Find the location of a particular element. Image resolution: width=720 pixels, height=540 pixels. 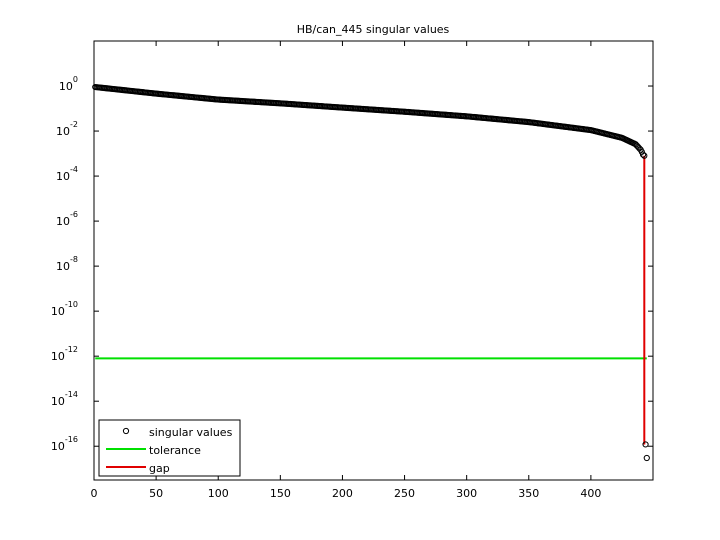

y-tick-label: 10⁰ is located at coordinates (68, 84).